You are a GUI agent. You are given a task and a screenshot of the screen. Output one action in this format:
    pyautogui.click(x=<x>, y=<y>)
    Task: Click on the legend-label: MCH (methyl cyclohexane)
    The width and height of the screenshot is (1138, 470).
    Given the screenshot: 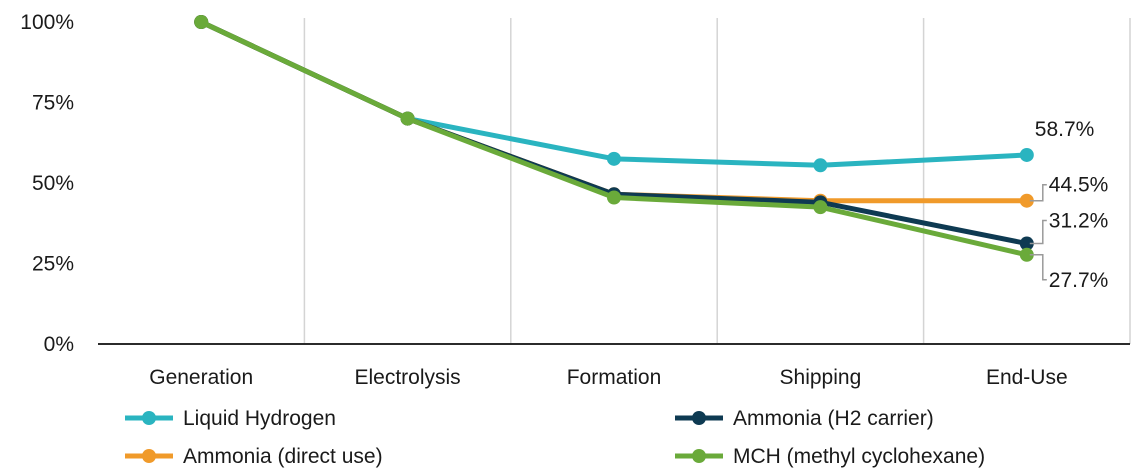 What is the action you would take?
    pyautogui.click(x=859, y=456)
    